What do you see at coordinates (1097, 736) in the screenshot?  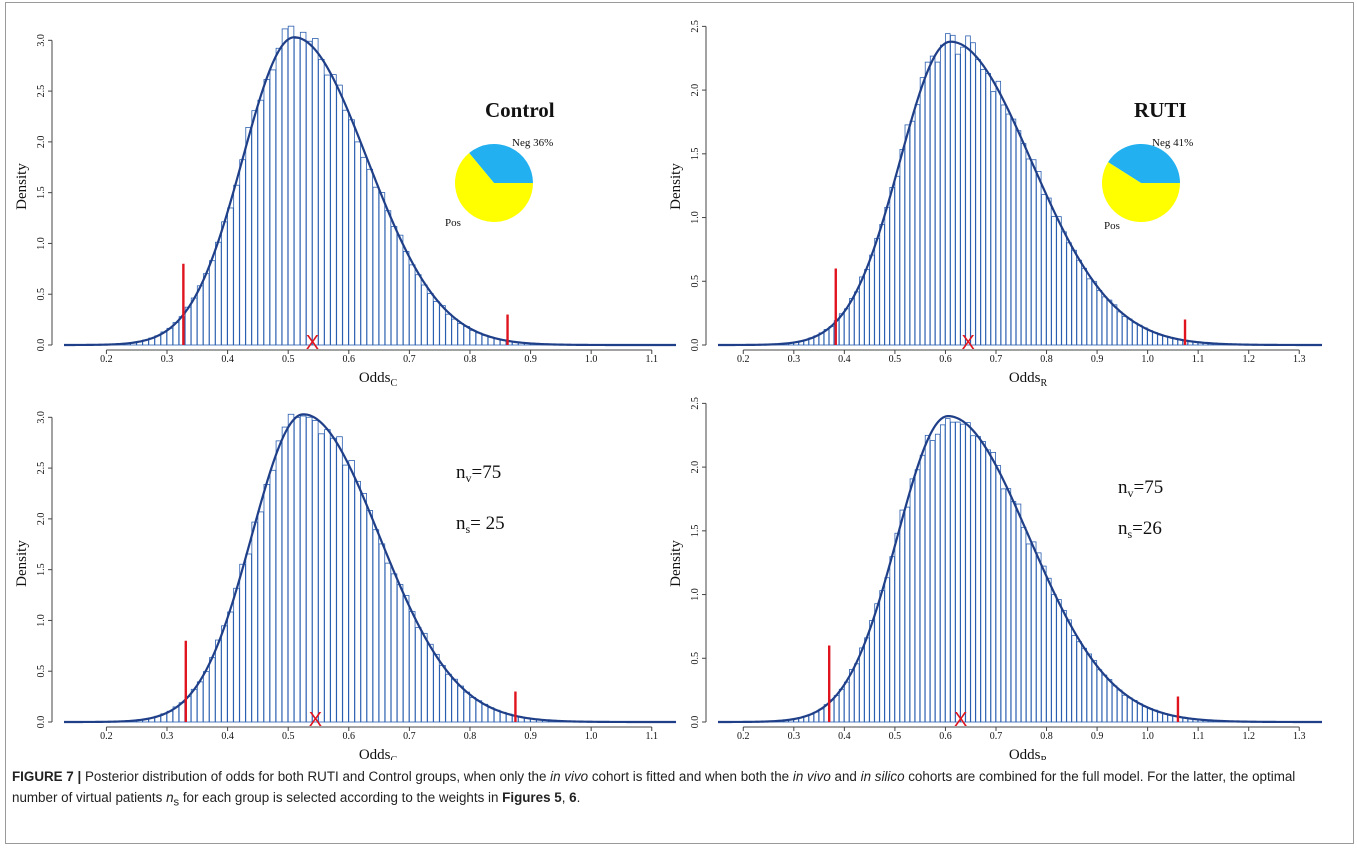 I see `x-tick-label: 0.9` at bounding box center [1097, 736].